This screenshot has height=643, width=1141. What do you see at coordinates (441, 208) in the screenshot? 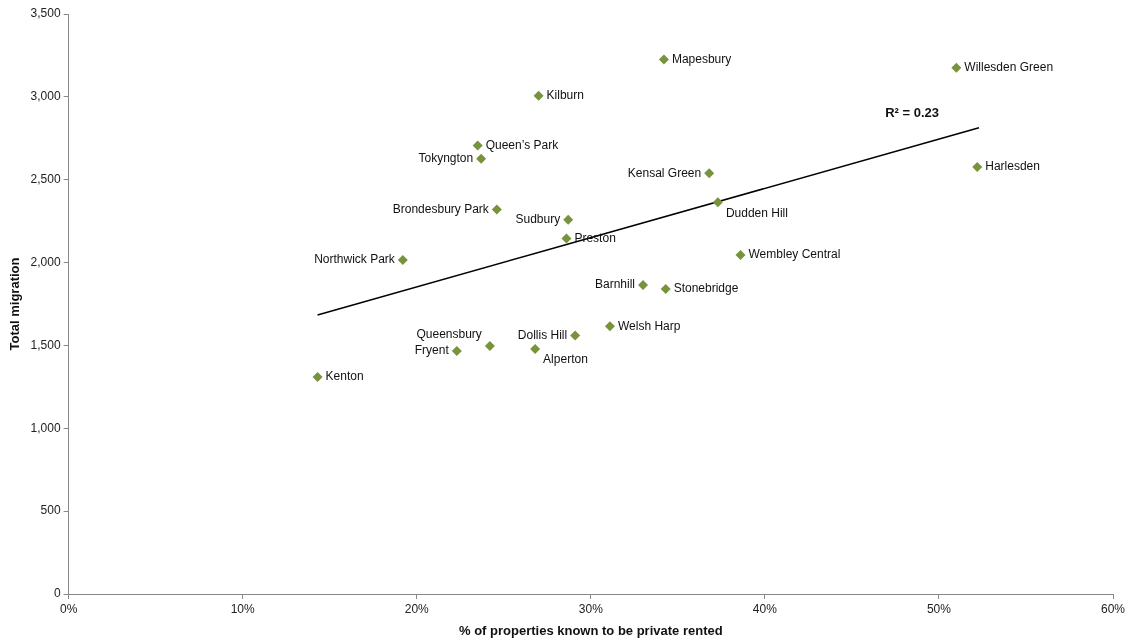
I see `annotation: Brondesbury Park` at bounding box center [441, 208].